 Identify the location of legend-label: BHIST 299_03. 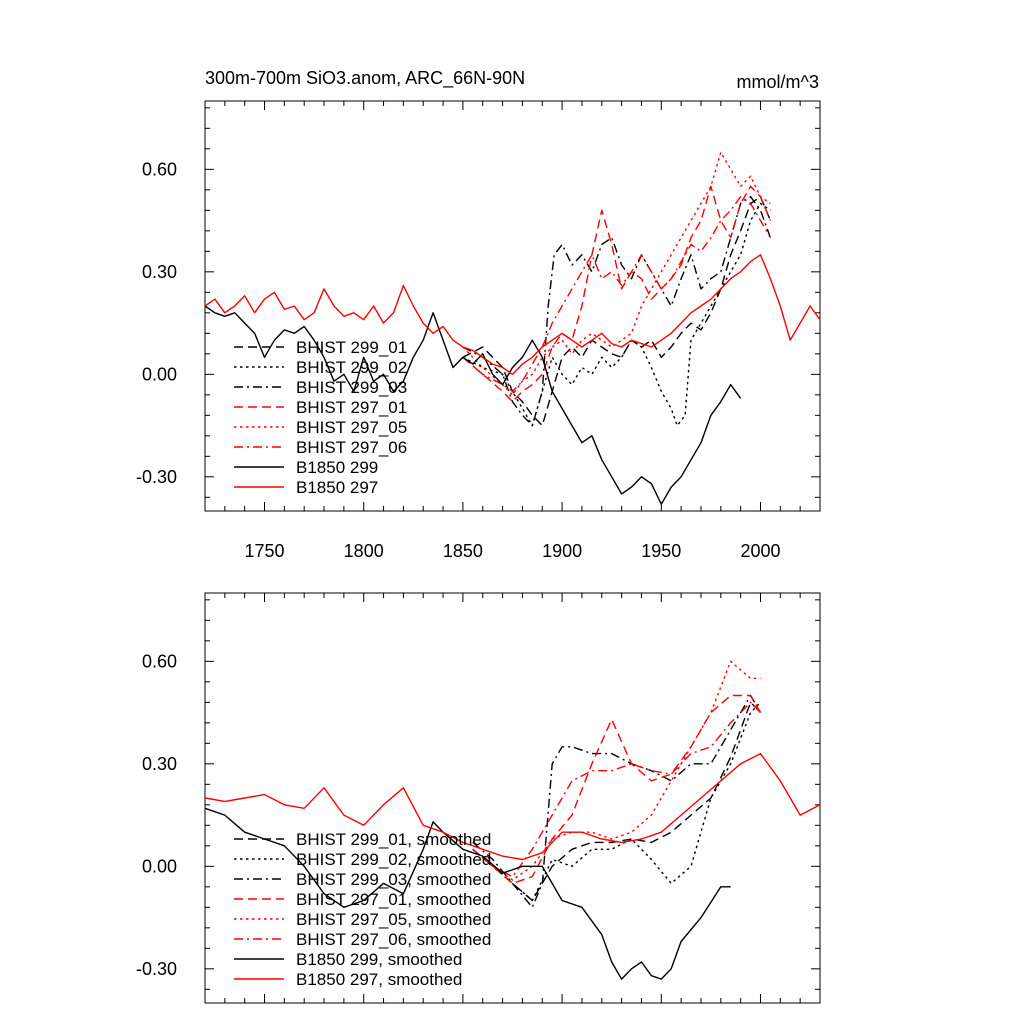
(351, 387).